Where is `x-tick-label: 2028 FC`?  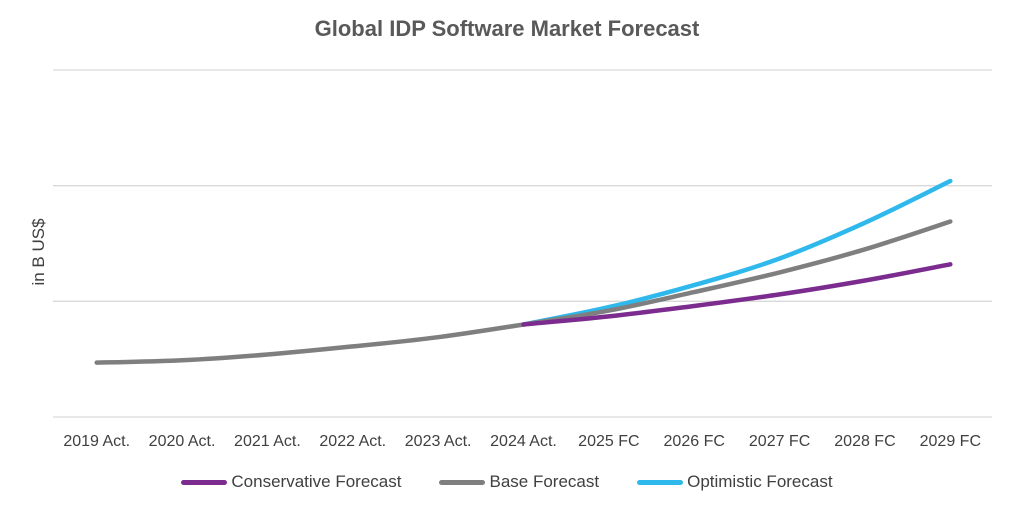 x-tick-label: 2028 FC is located at coordinates (864, 441).